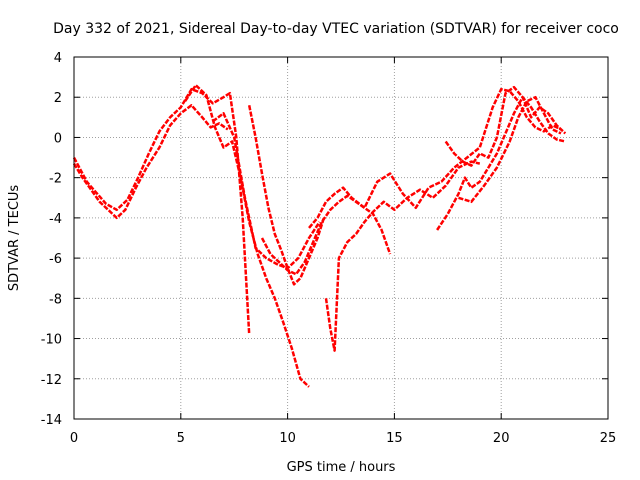 The height and width of the screenshot is (480, 640). I want to click on y-tick-label: 4, so click(58, 58).